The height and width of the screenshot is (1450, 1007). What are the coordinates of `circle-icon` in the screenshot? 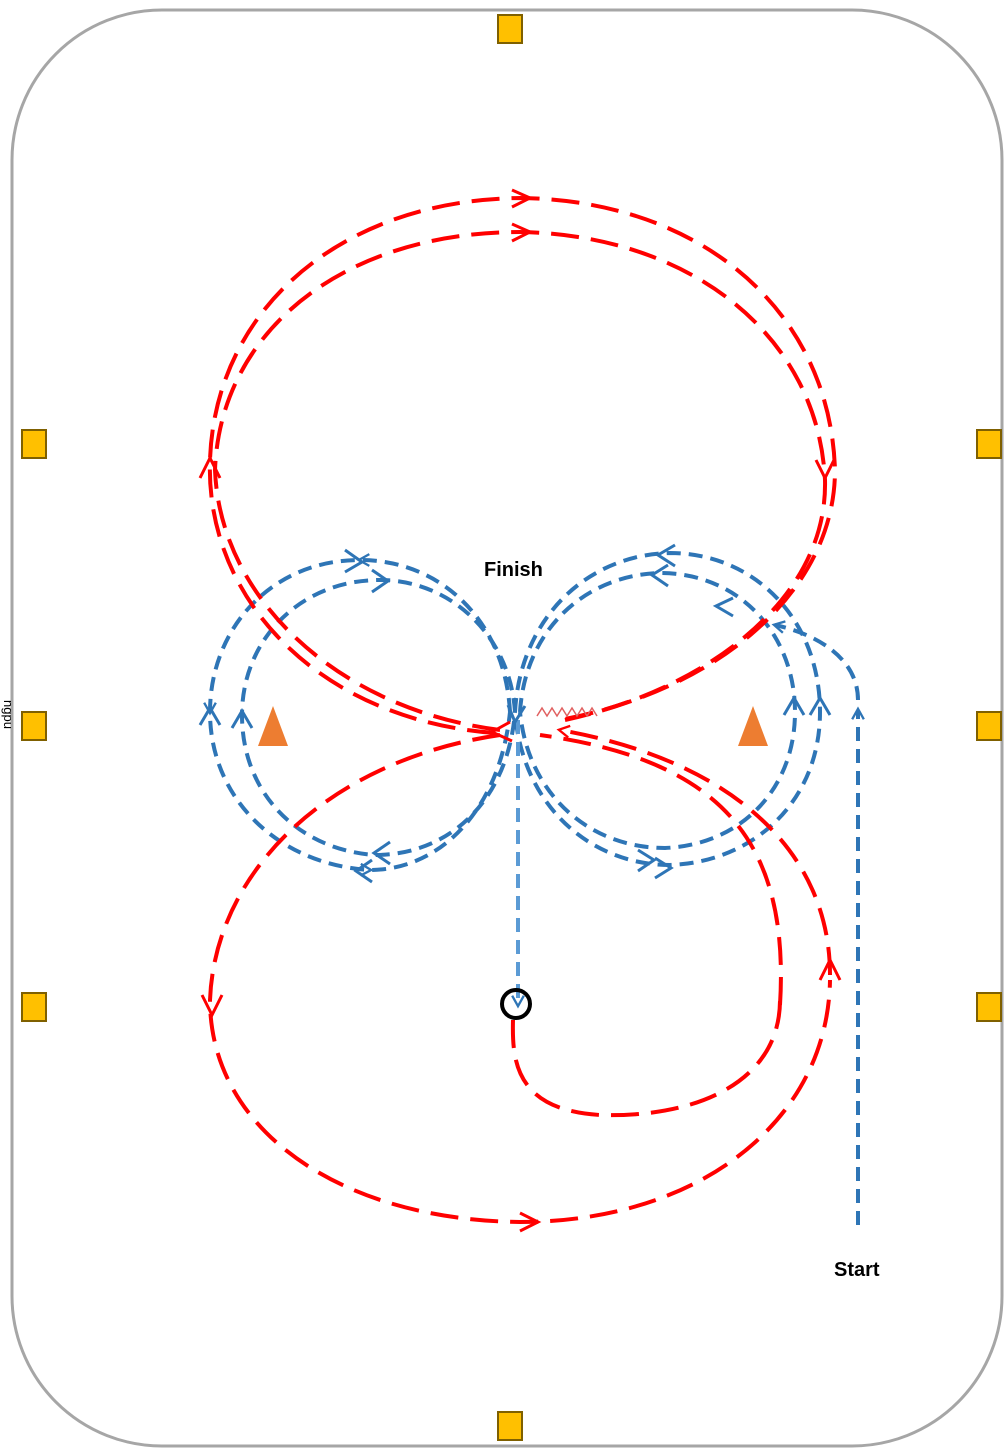 It's located at (516, 1004).